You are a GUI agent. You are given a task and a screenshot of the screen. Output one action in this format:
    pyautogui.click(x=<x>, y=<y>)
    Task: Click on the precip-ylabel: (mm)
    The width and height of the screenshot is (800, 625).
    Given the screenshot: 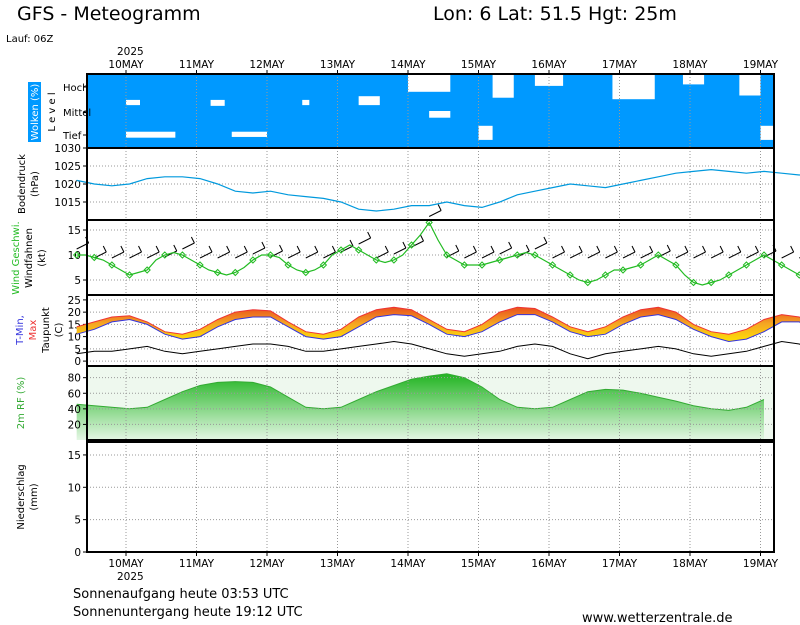 What is the action you would take?
    pyautogui.click(x=34, y=496)
    